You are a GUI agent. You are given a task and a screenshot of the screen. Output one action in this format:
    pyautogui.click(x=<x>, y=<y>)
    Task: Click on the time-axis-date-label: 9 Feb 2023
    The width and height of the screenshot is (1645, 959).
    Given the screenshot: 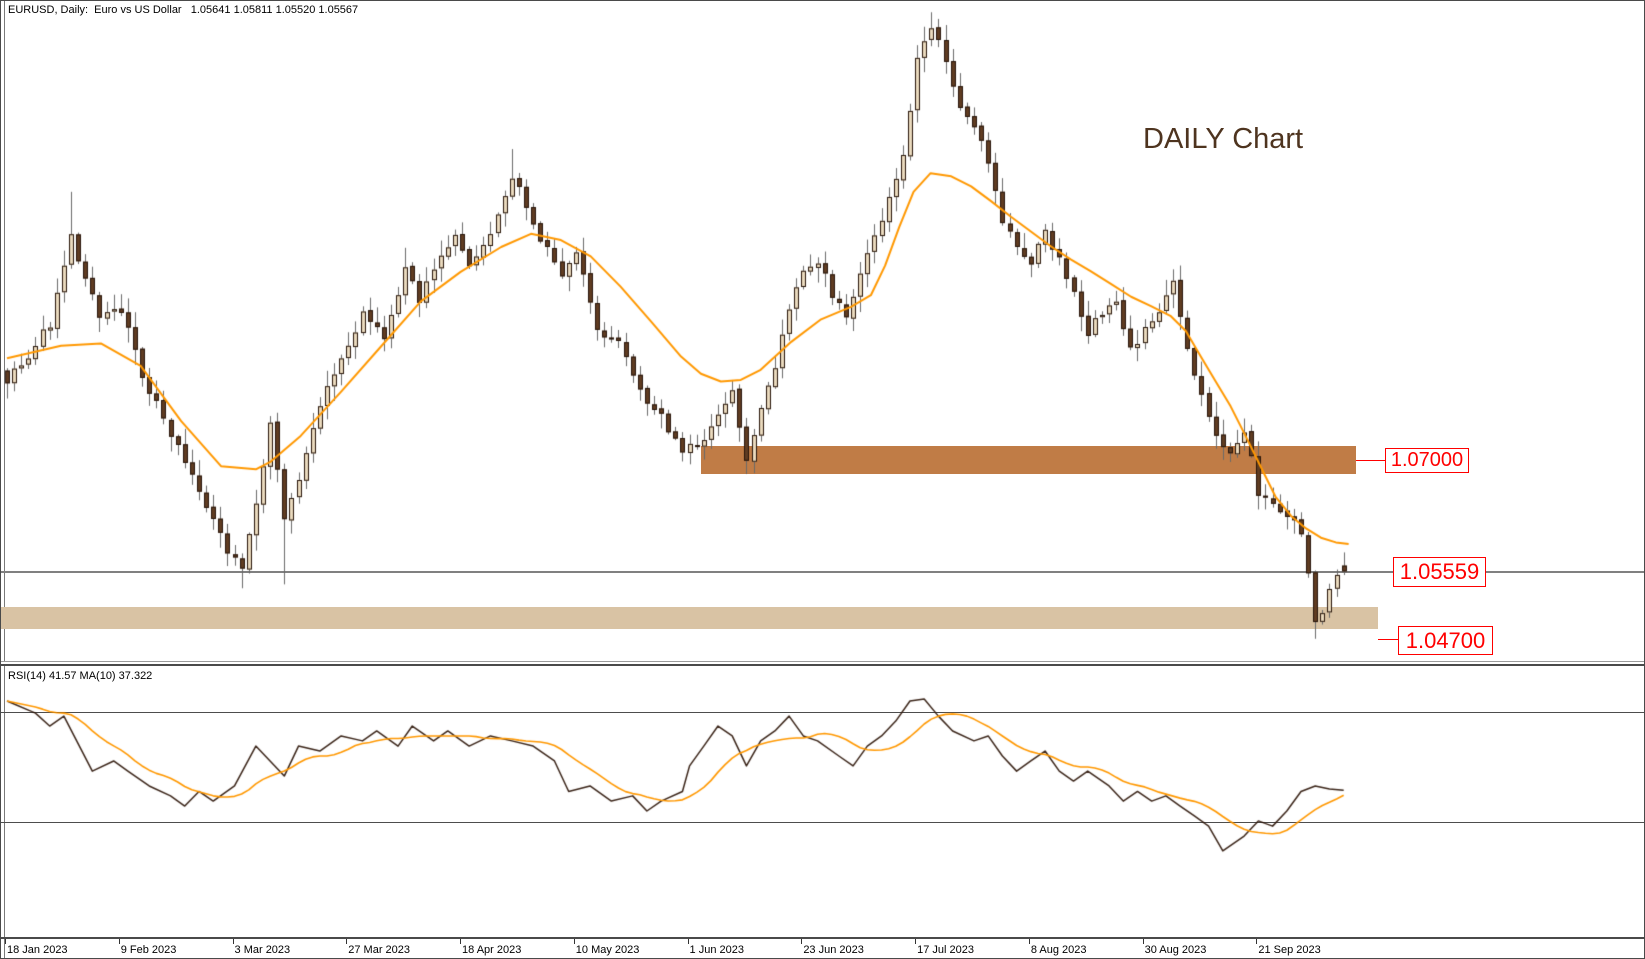 What is the action you would take?
    pyautogui.click(x=148, y=950)
    